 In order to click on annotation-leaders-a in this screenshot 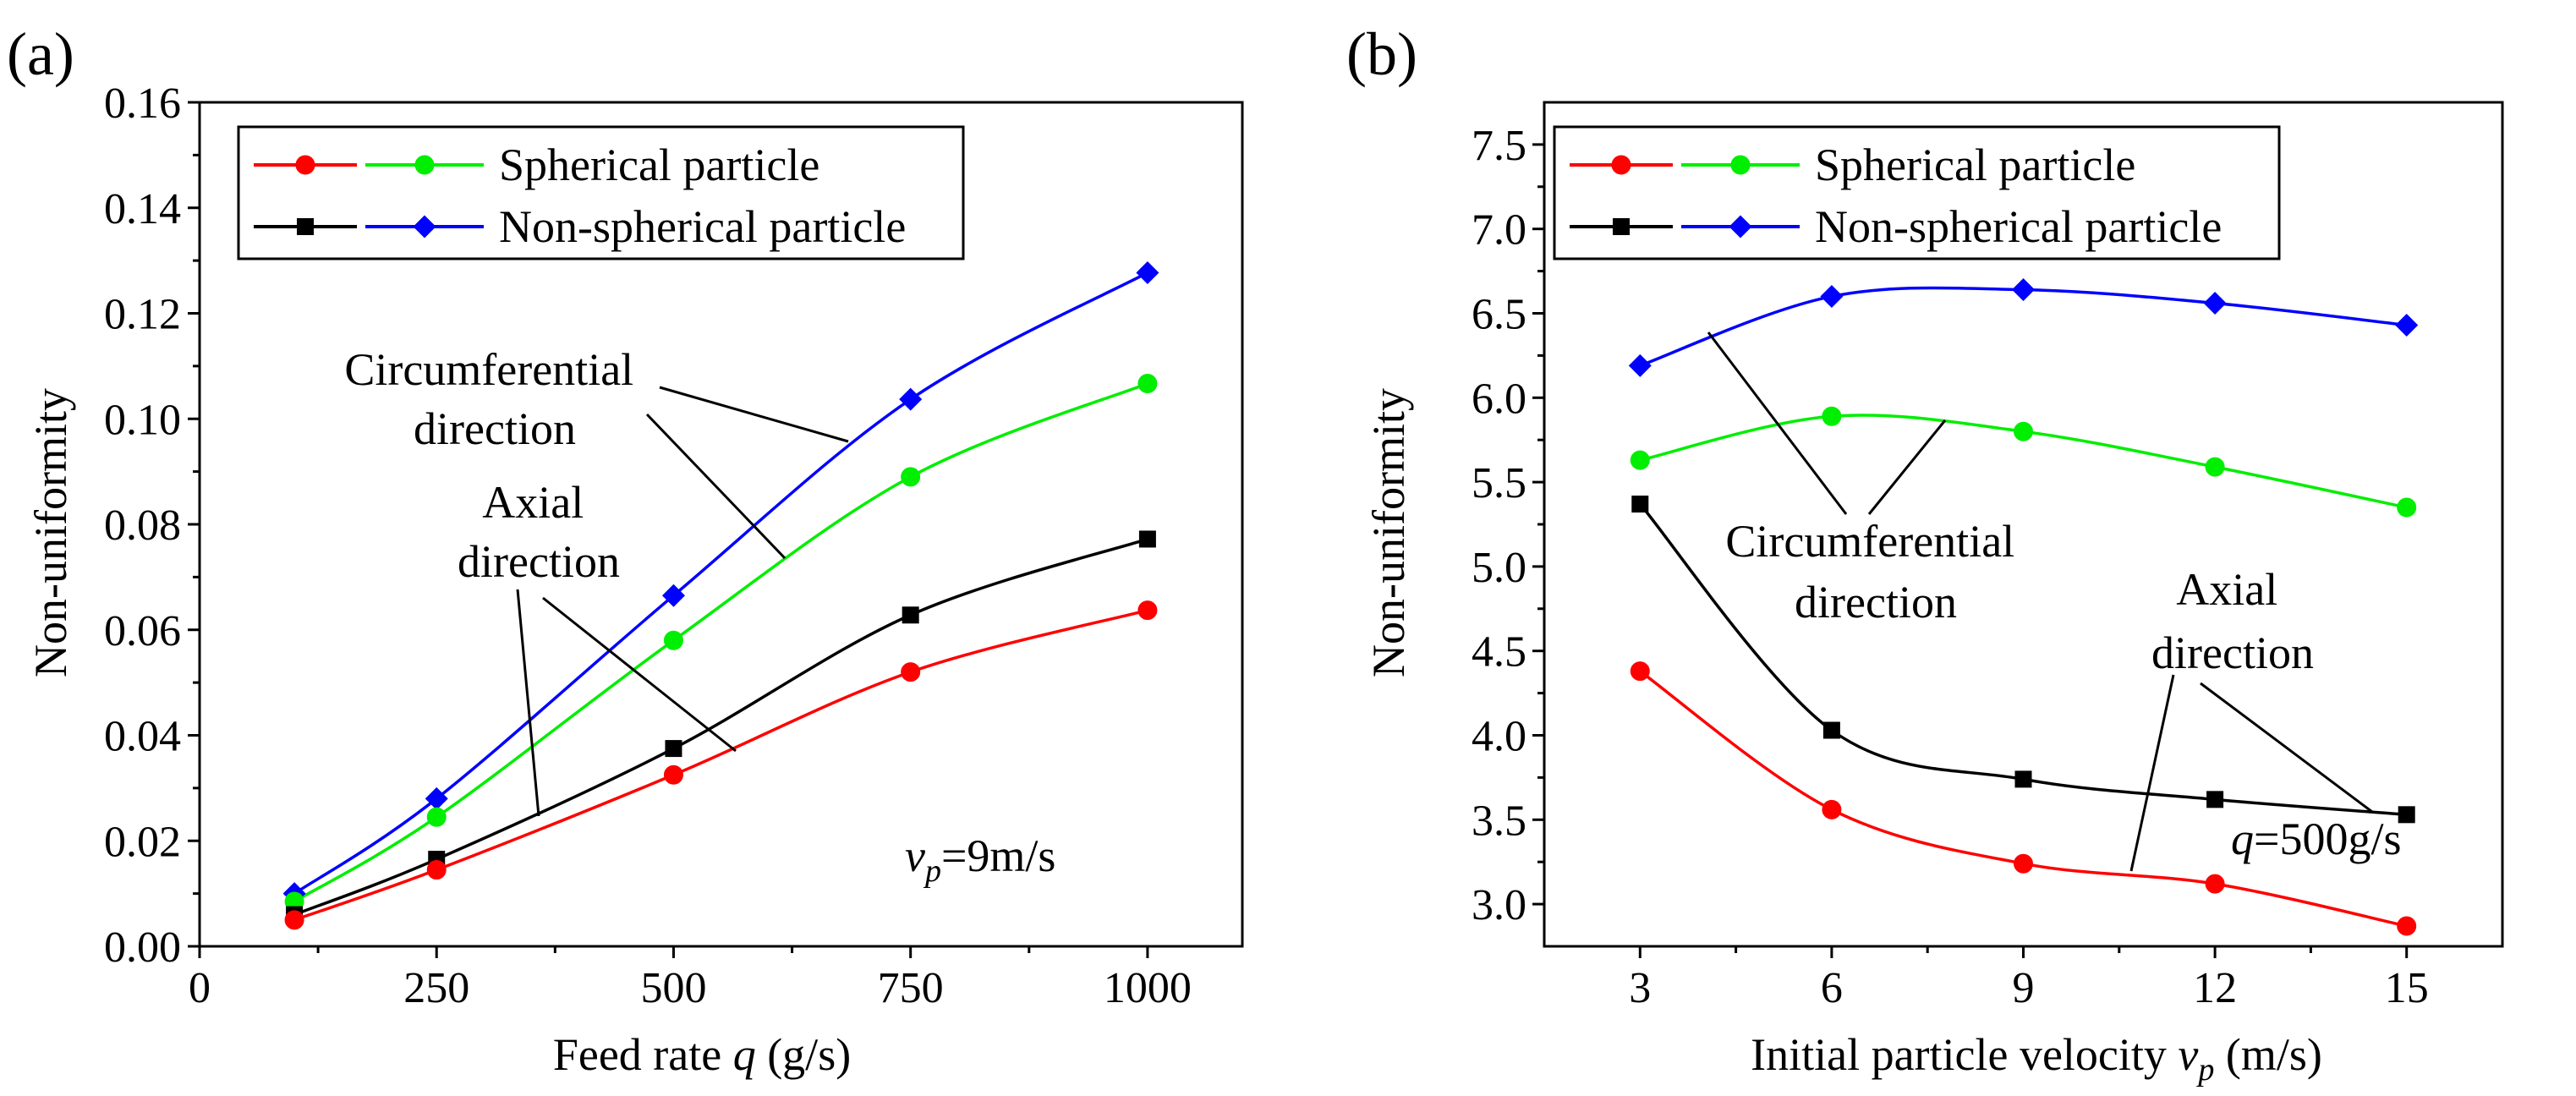, I will do `click(682, 601)`.